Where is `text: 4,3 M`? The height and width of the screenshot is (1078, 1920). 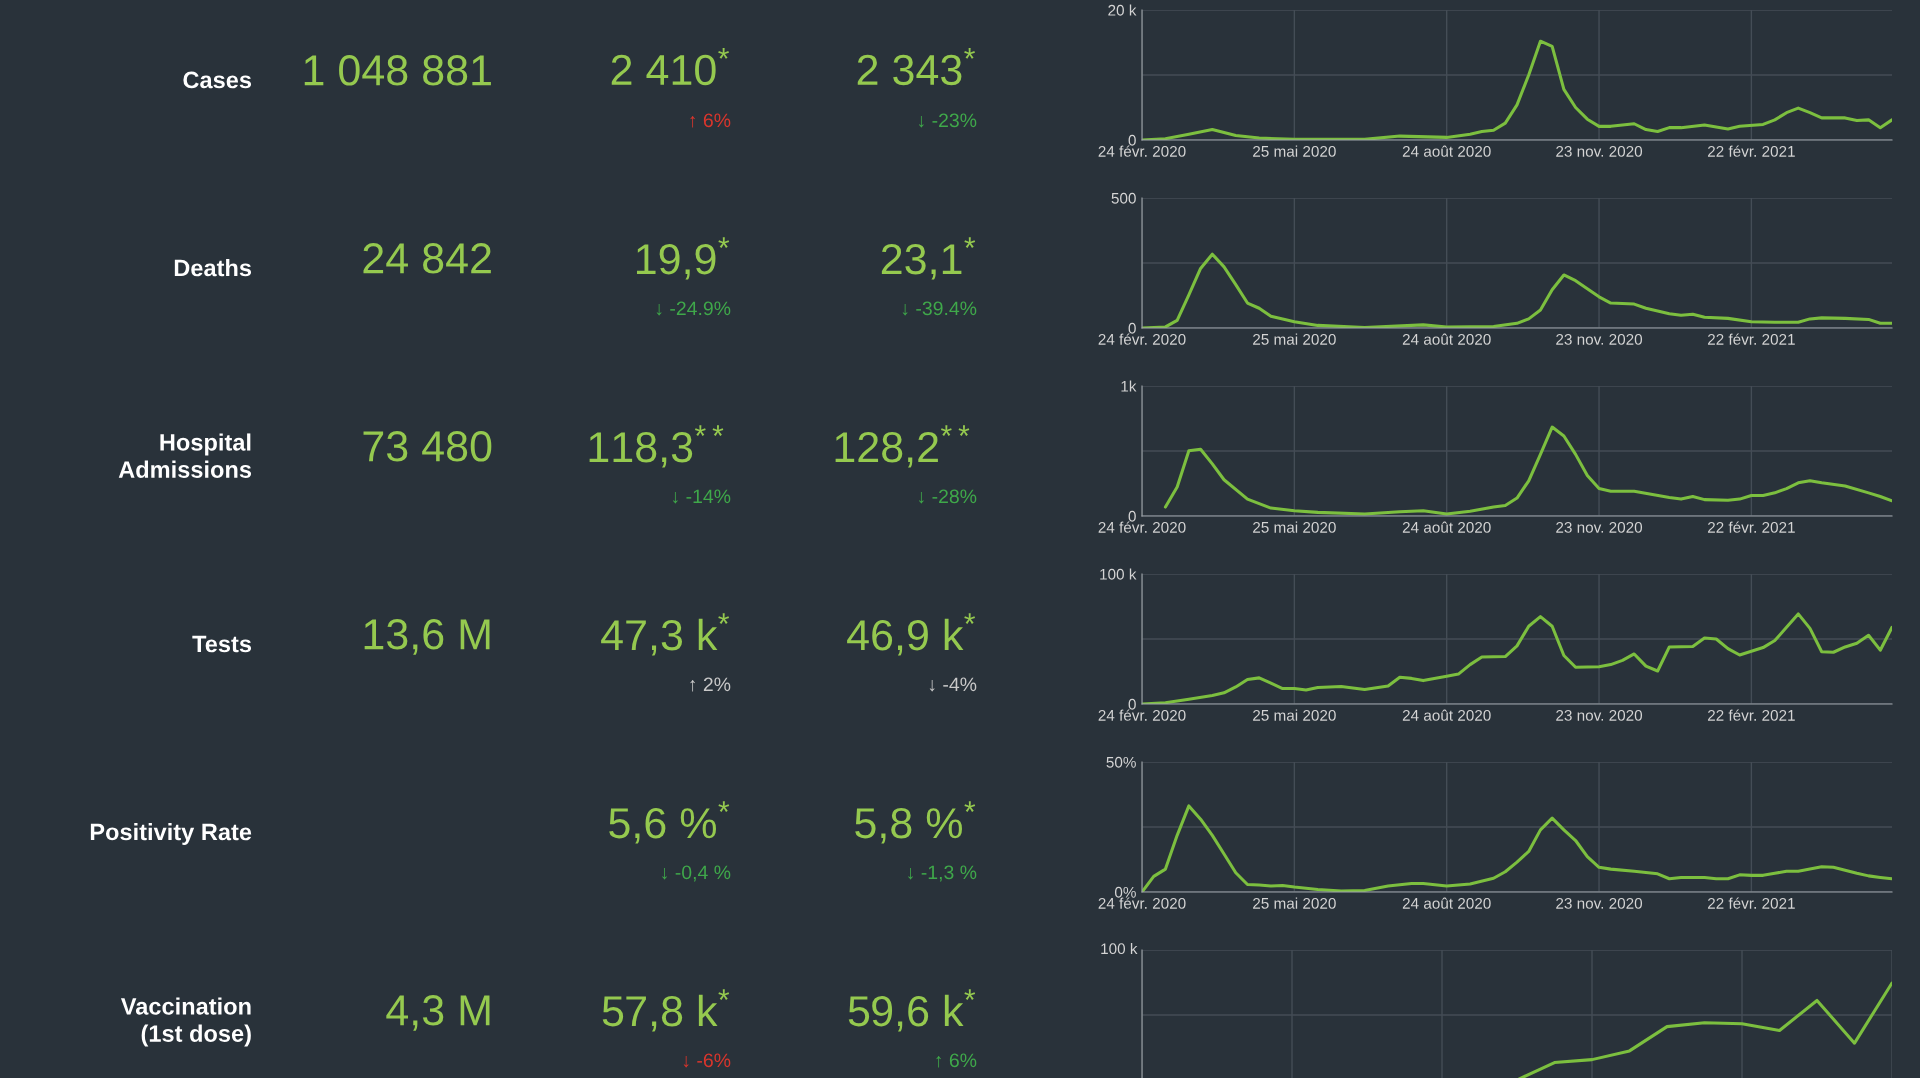 text: 4,3 M is located at coordinates (438, 1013).